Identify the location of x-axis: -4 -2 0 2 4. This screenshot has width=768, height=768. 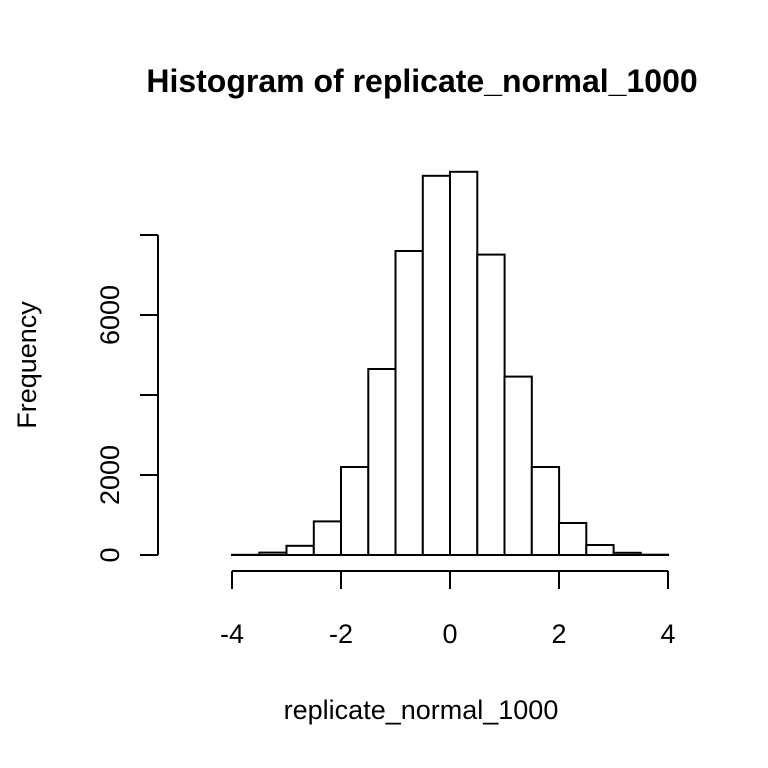
(448, 609).